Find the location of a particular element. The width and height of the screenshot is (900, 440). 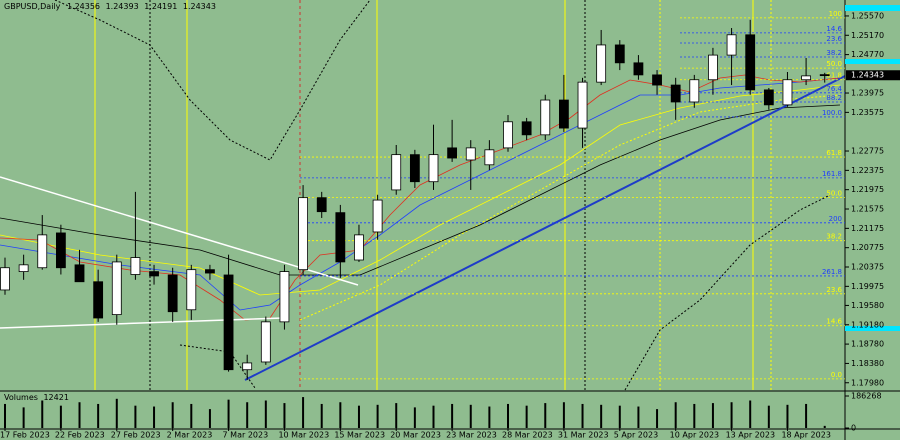

bollinger-lower is located at coordinates (217, 366).